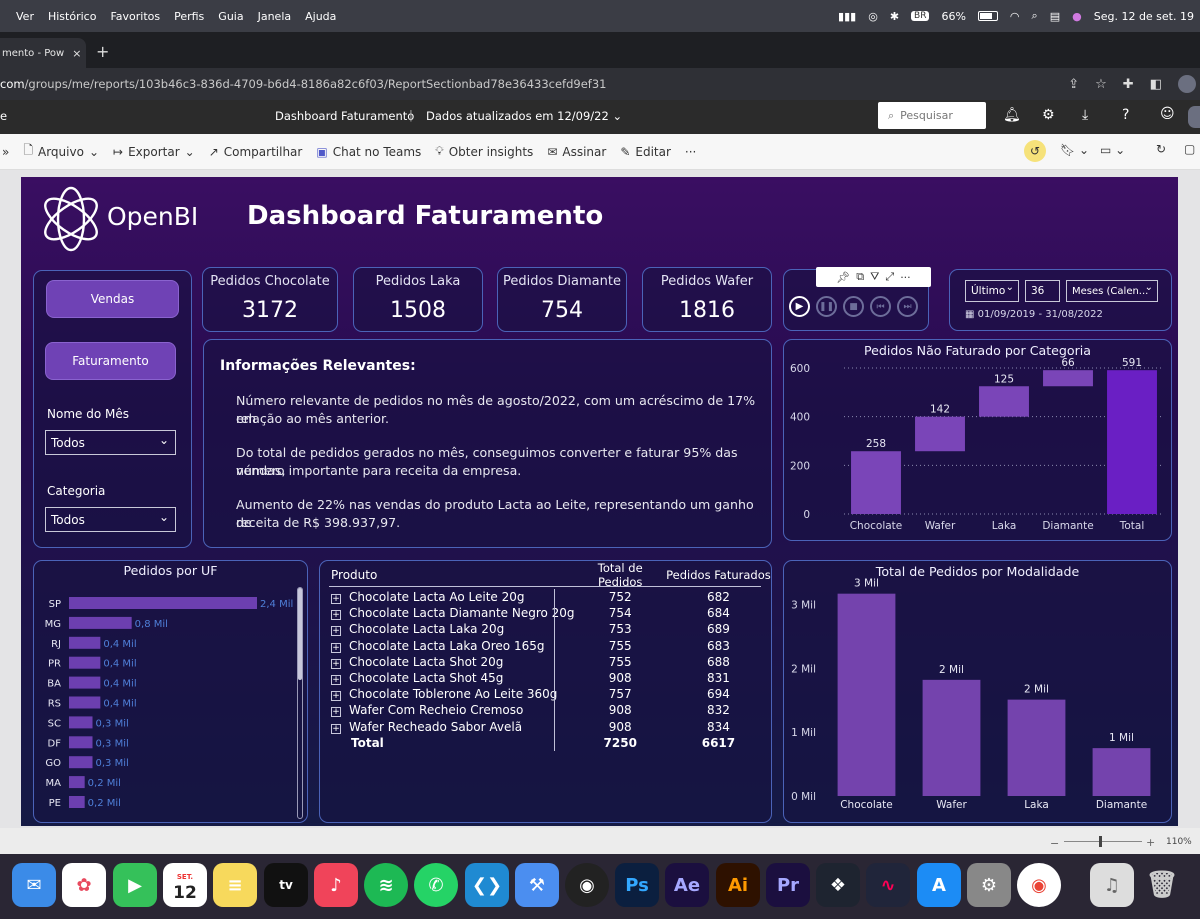 This screenshot has width=1200, height=919. I want to click on audacity-app-icon: ∿, so click(888, 885).